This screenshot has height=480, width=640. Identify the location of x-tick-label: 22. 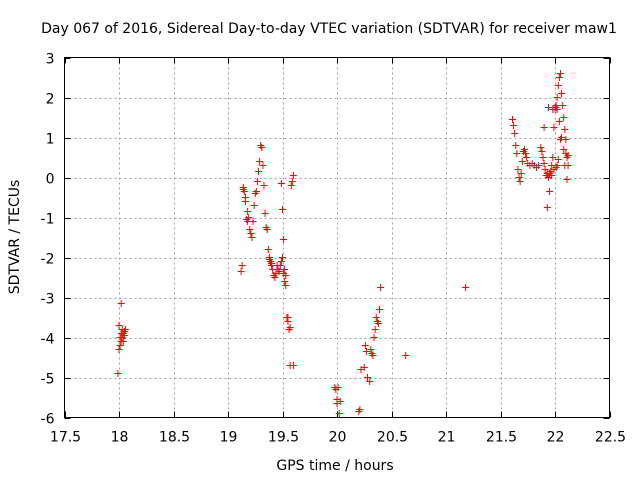
(556, 438).